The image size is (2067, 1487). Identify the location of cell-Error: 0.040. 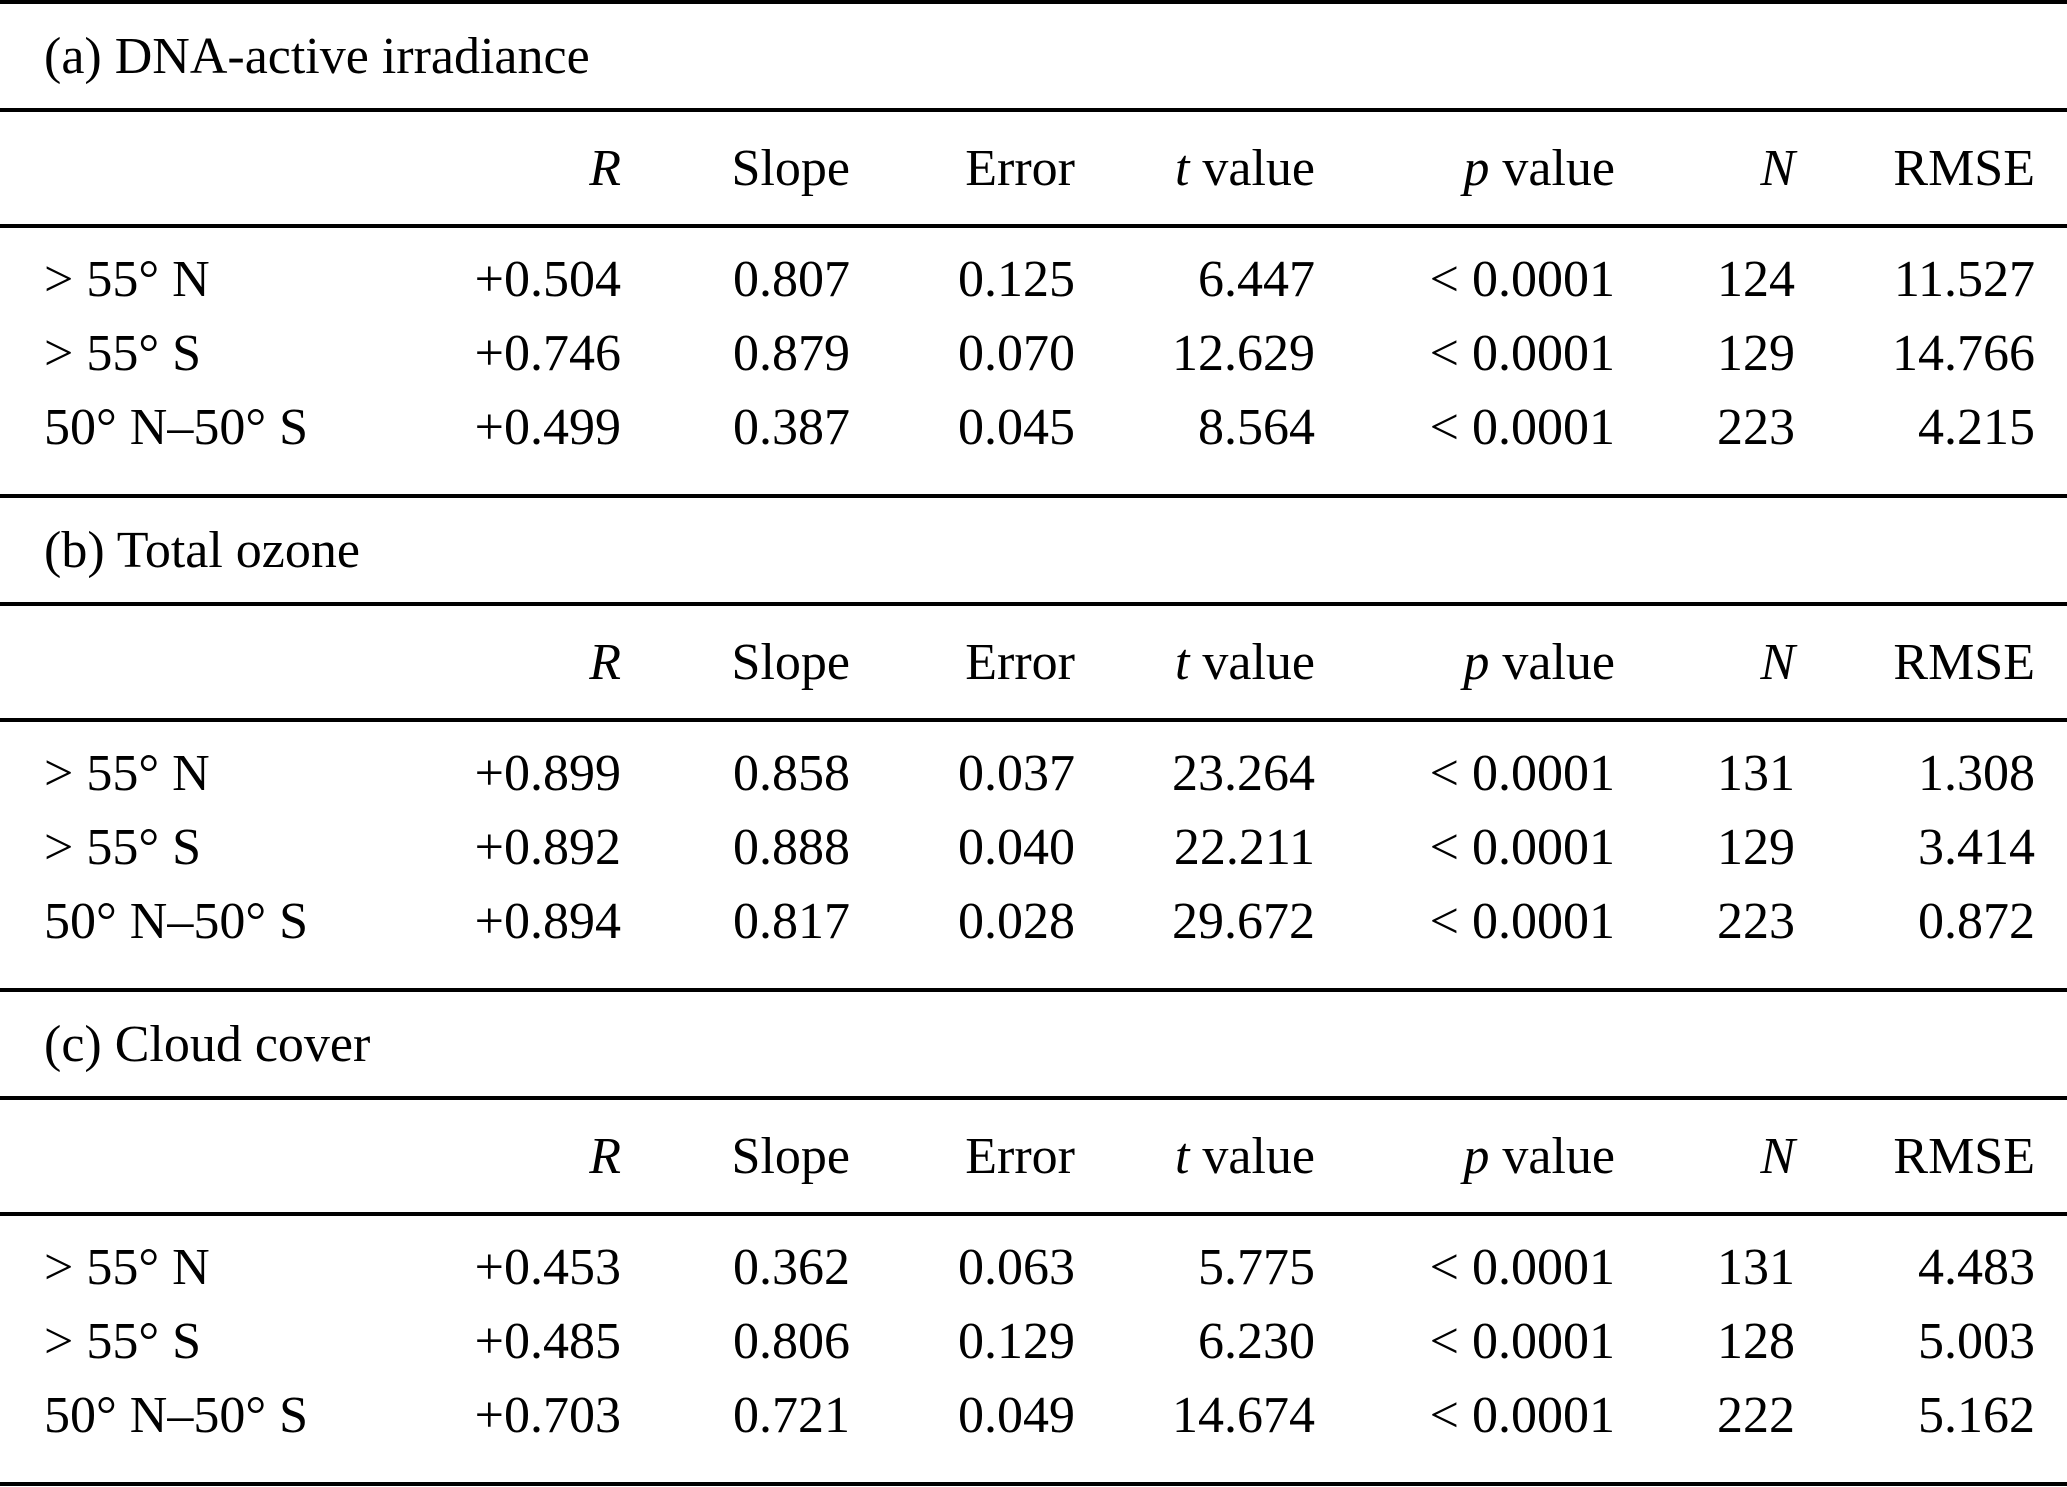
(1016, 847).